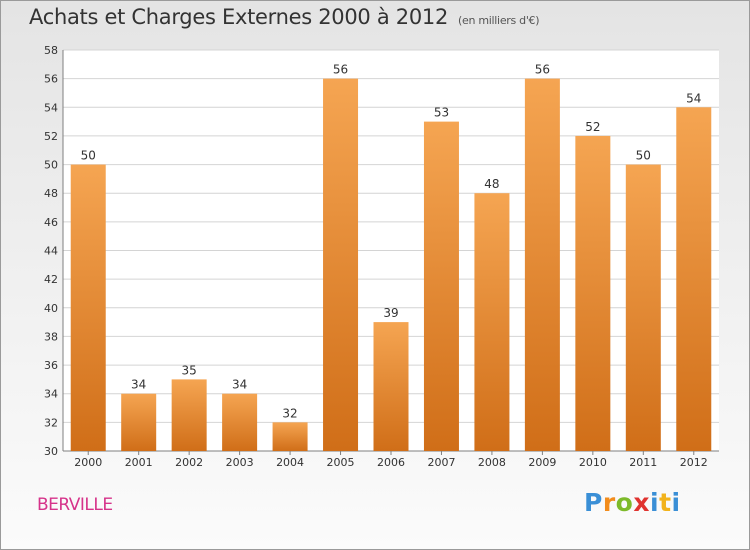  Describe the element at coordinates (51, 79) in the screenshot. I see `y-tick-label: 56` at that location.